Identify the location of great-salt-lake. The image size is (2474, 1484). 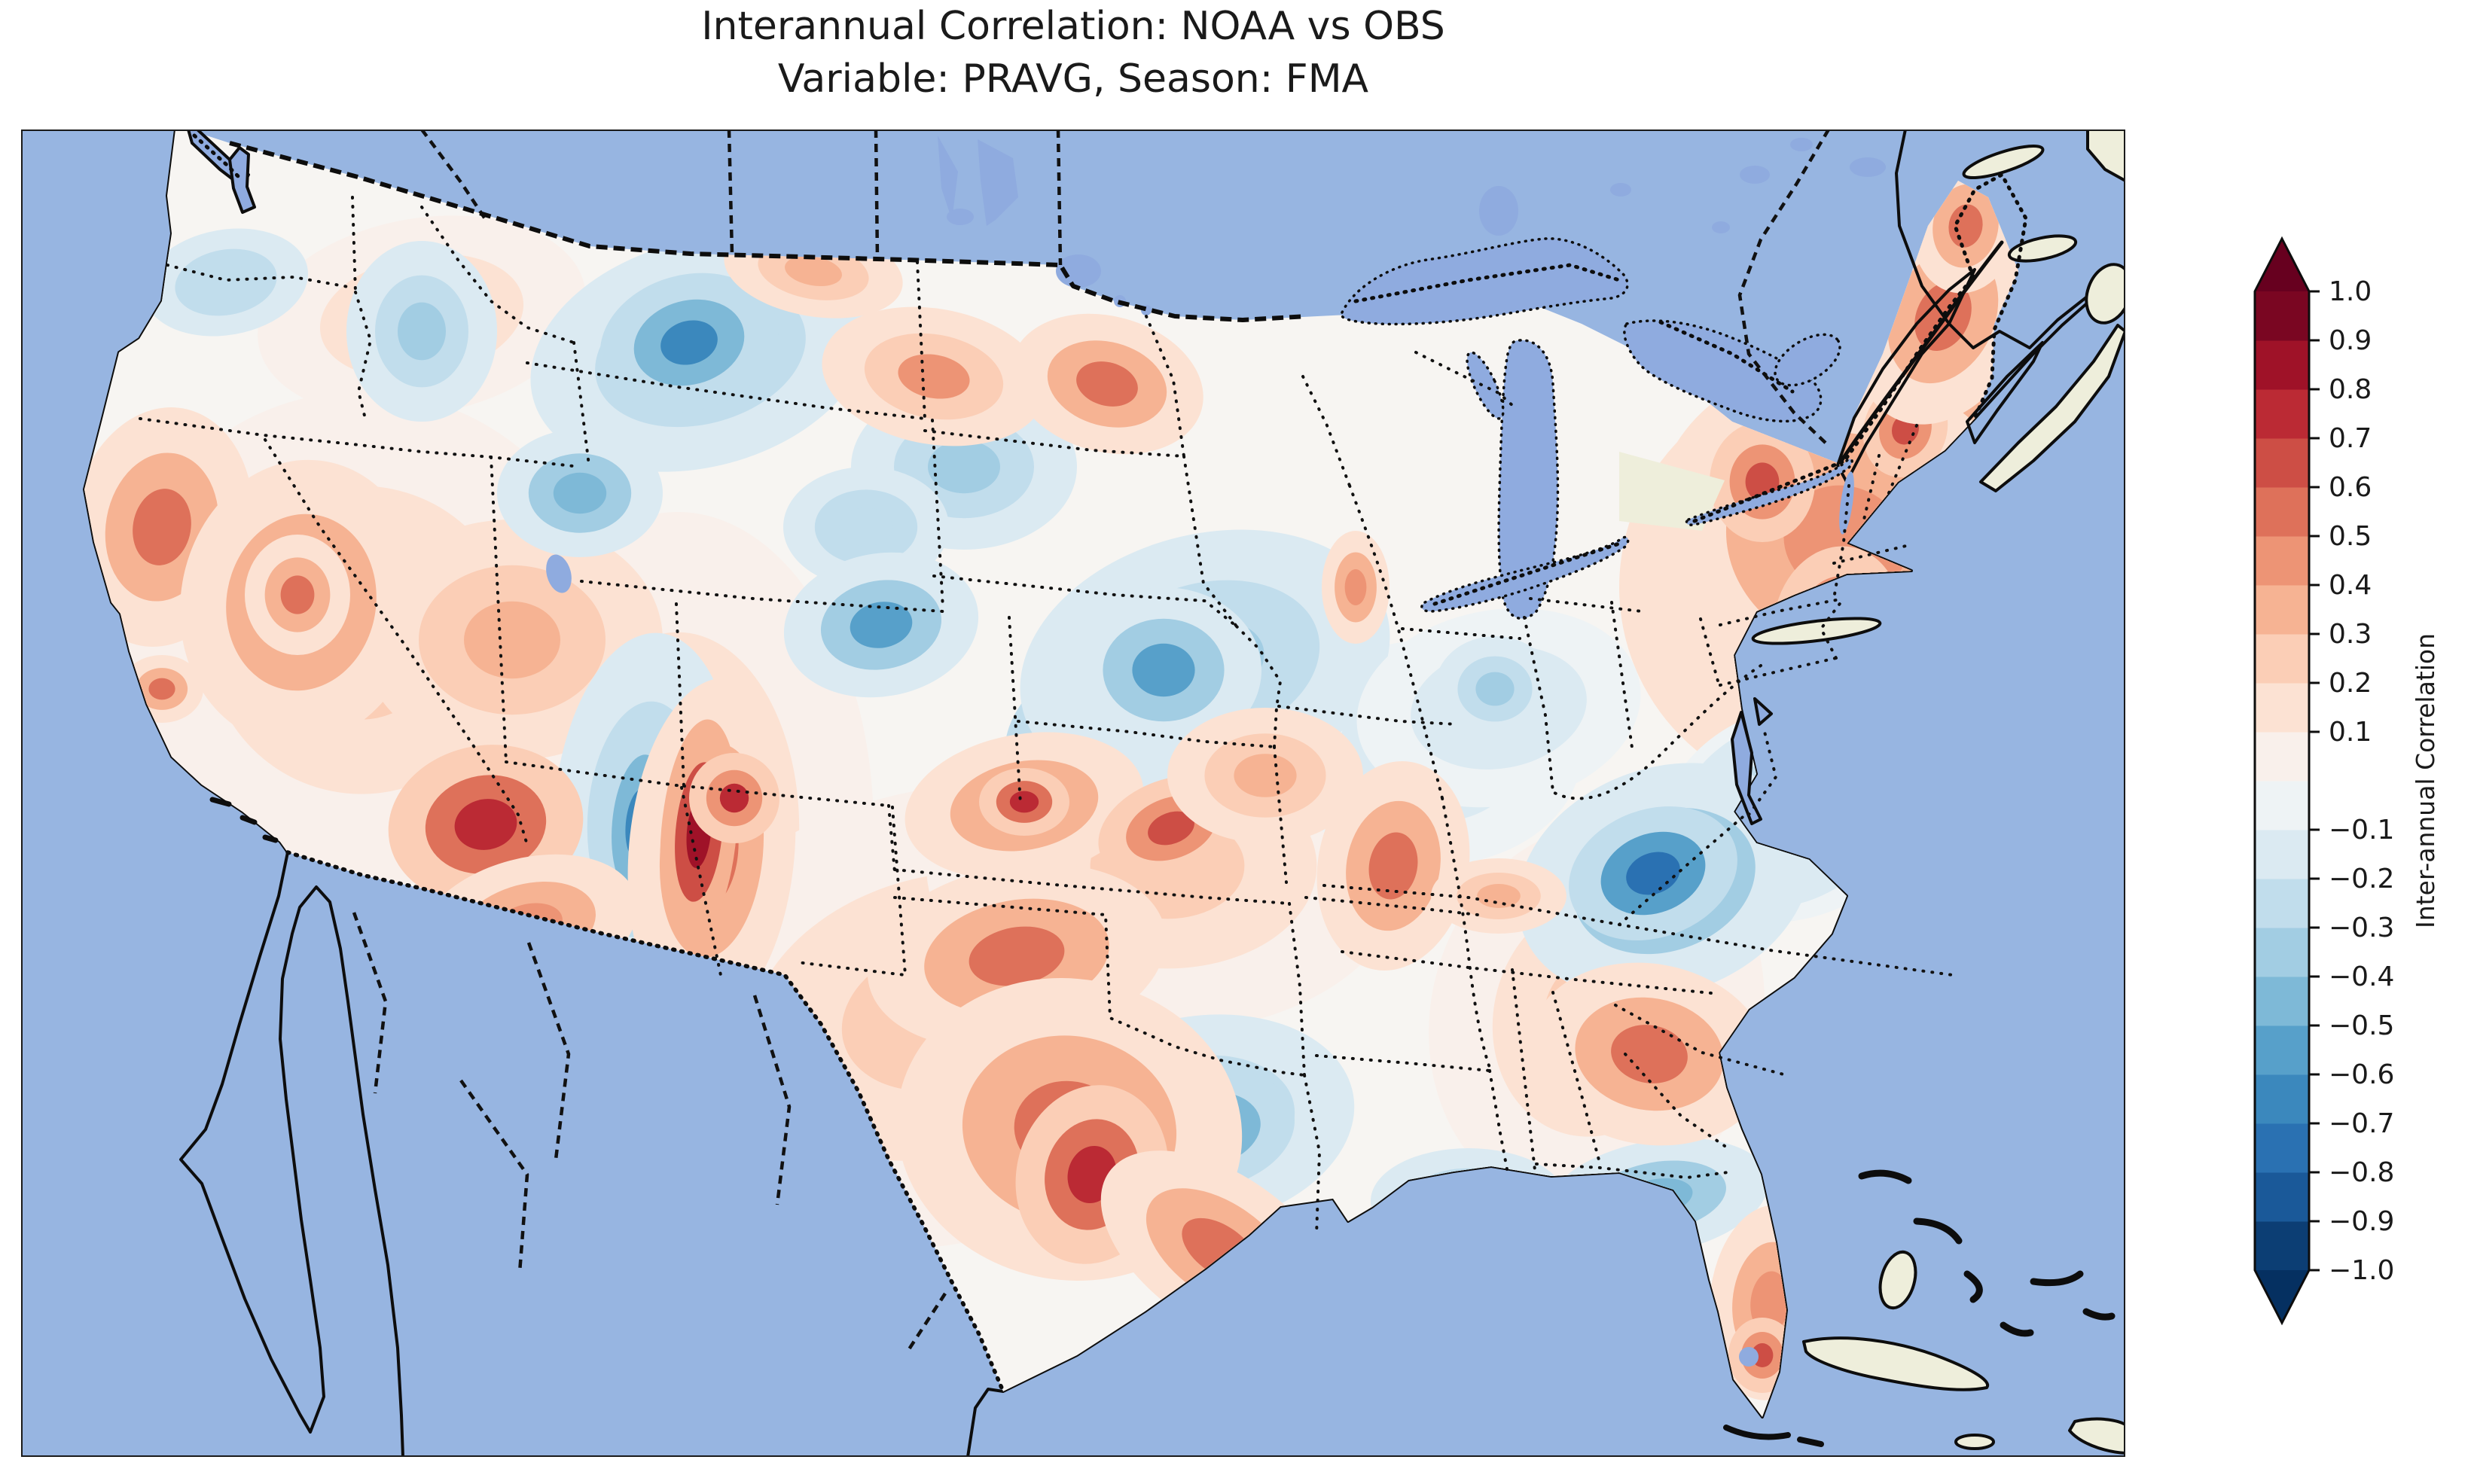
(559, 573).